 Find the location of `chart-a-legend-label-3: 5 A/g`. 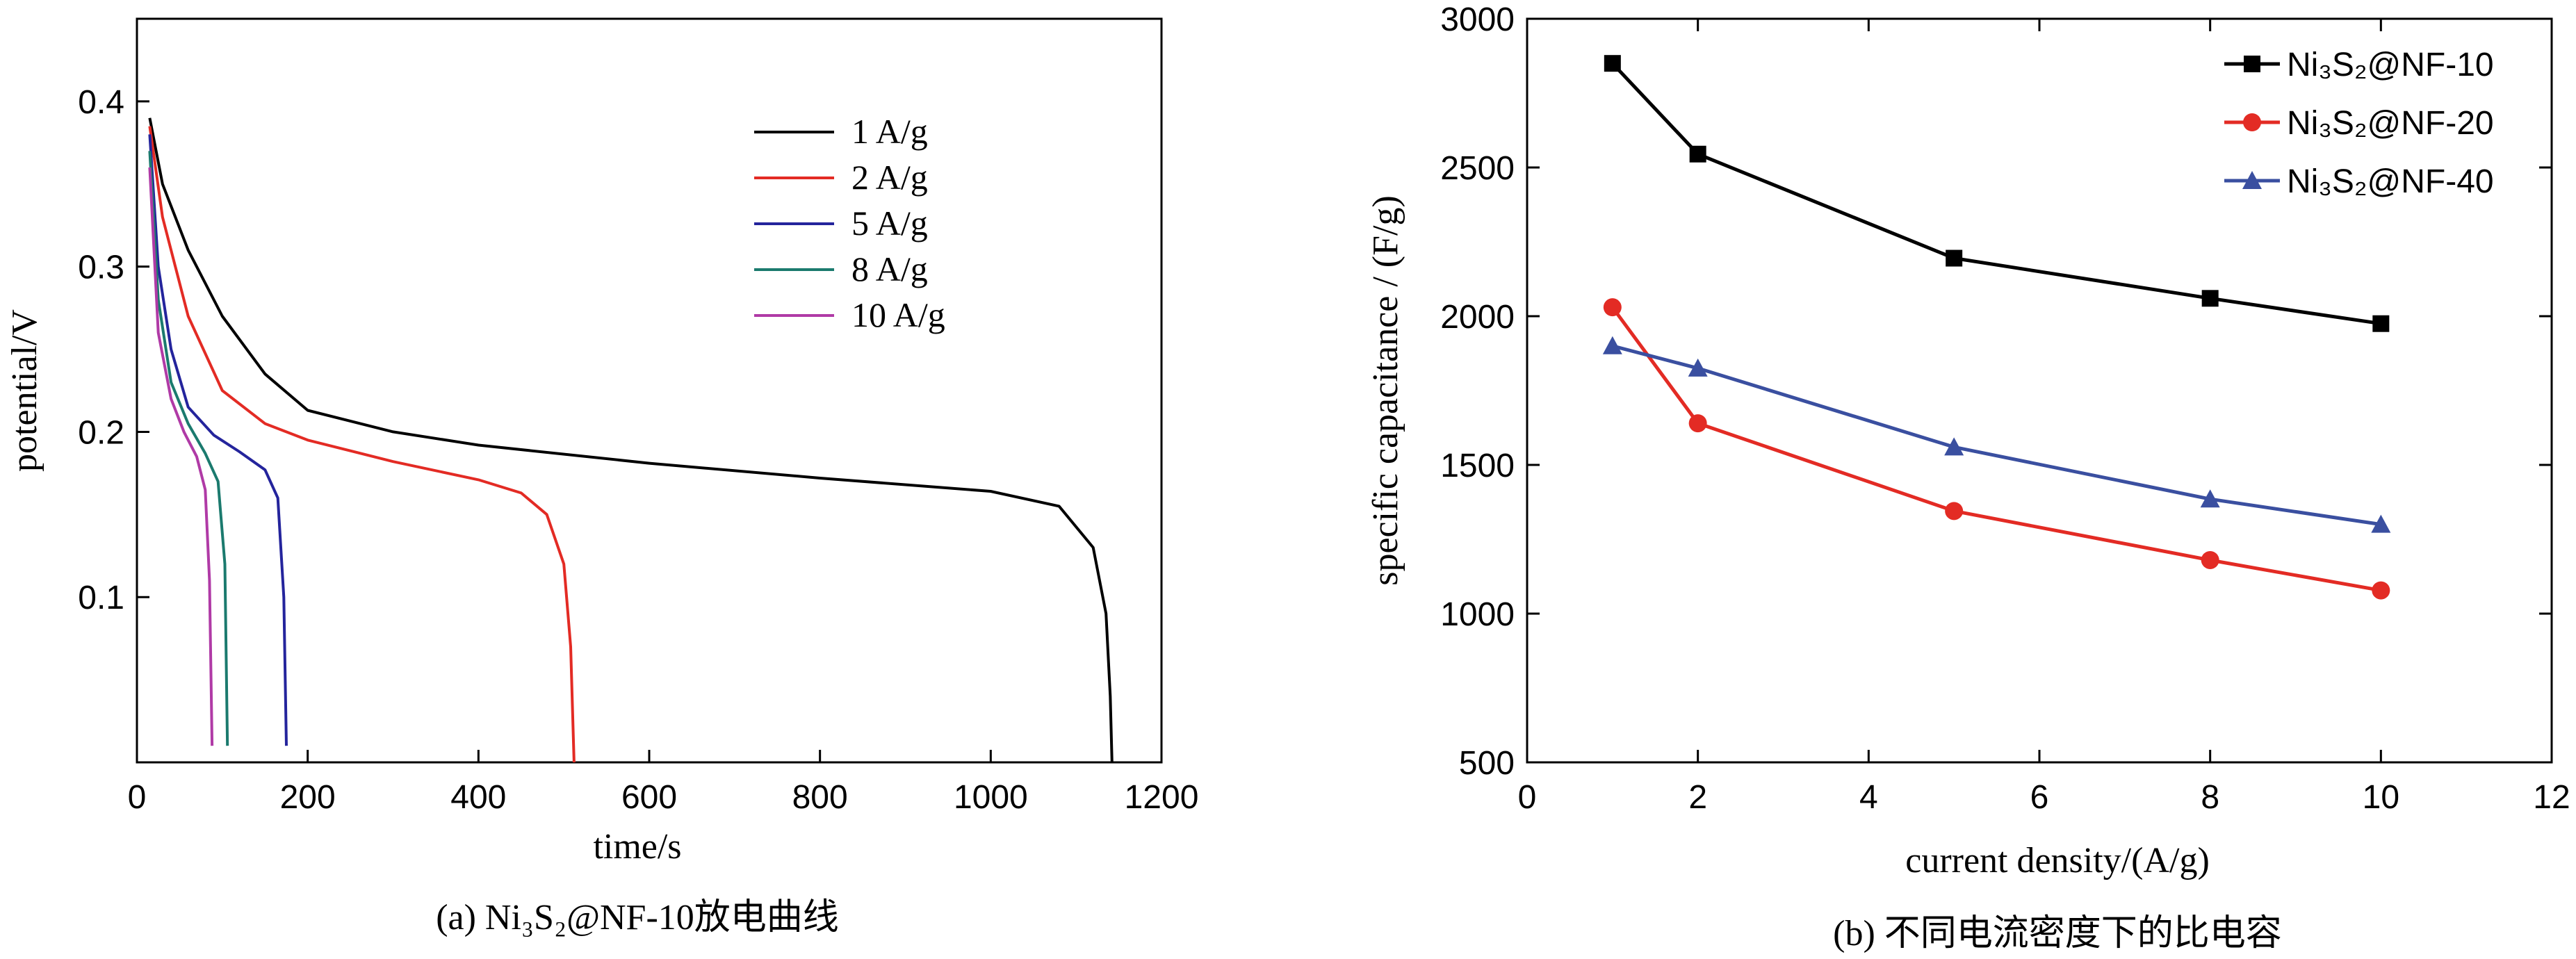

chart-a-legend-label-3: 5 A/g is located at coordinates (889, 223).